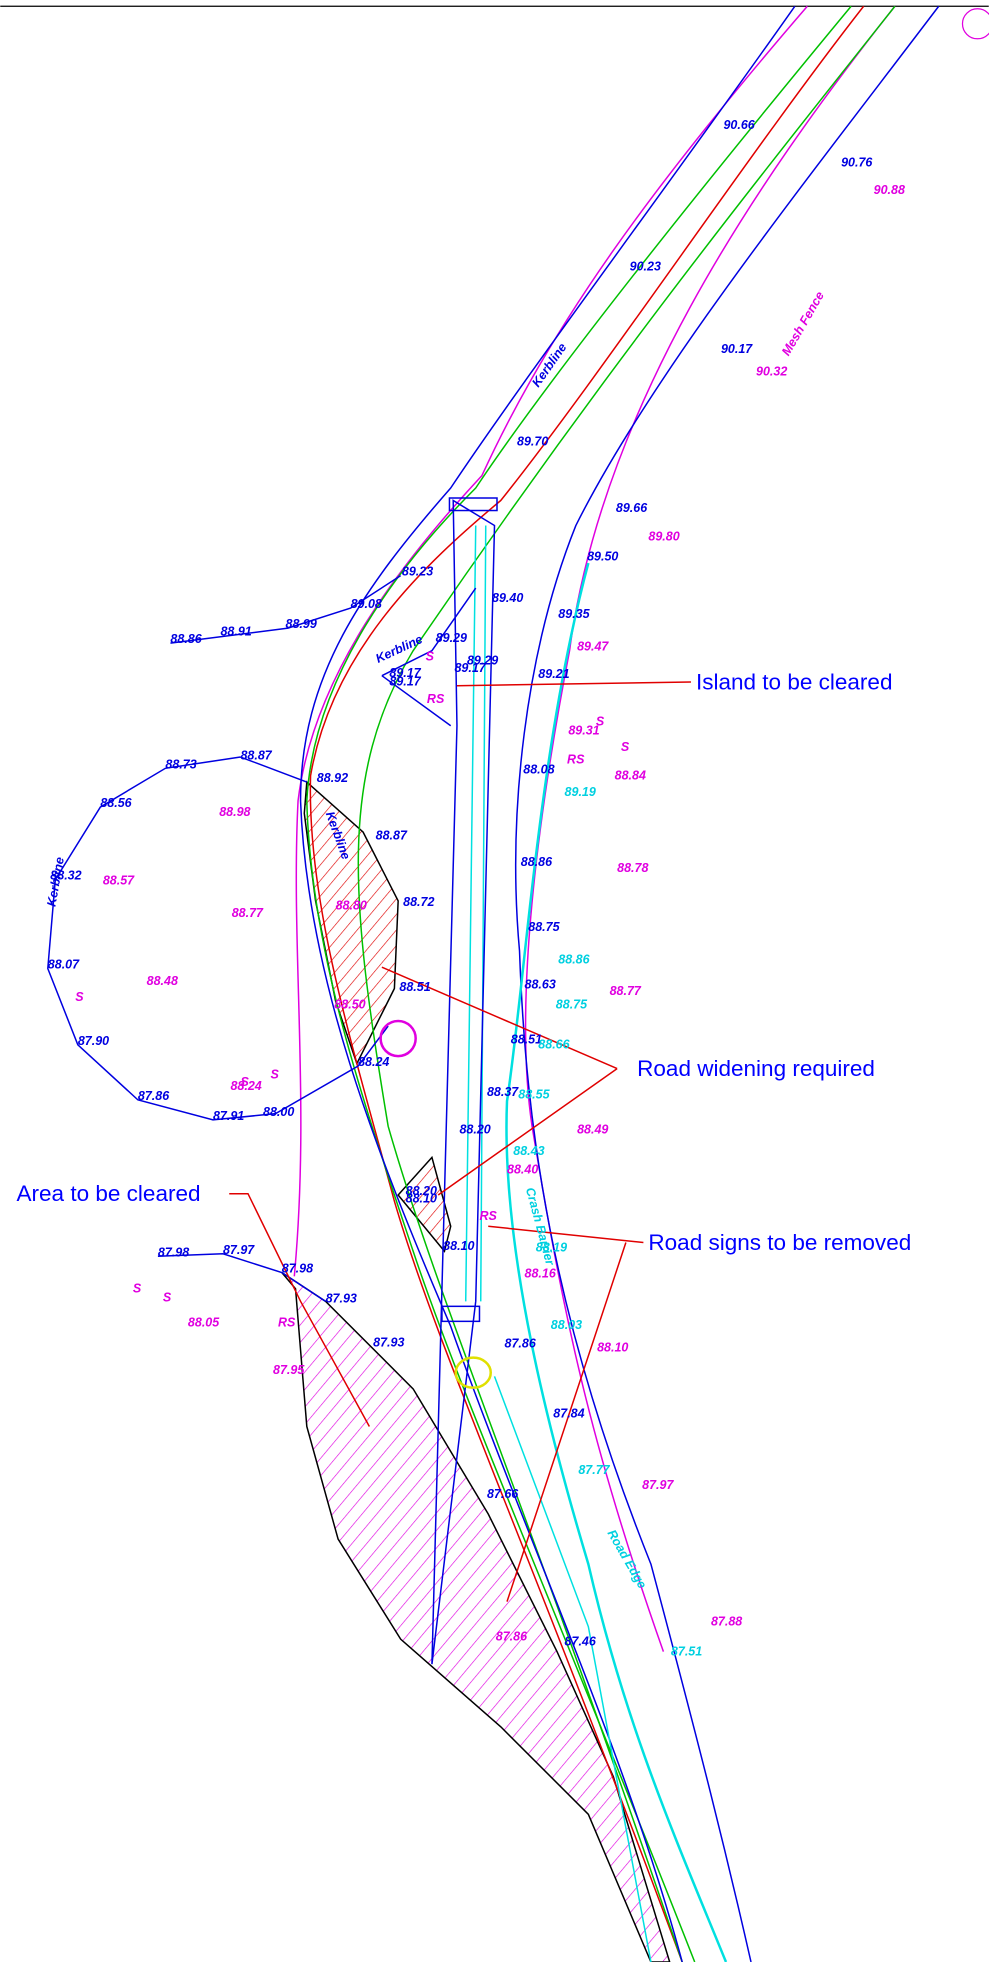 This screenshot has height=1962, width=989. What do you see at coordinates (461, 1314) in the screenshot?
I see `box` at bounding box center [461, 1314].